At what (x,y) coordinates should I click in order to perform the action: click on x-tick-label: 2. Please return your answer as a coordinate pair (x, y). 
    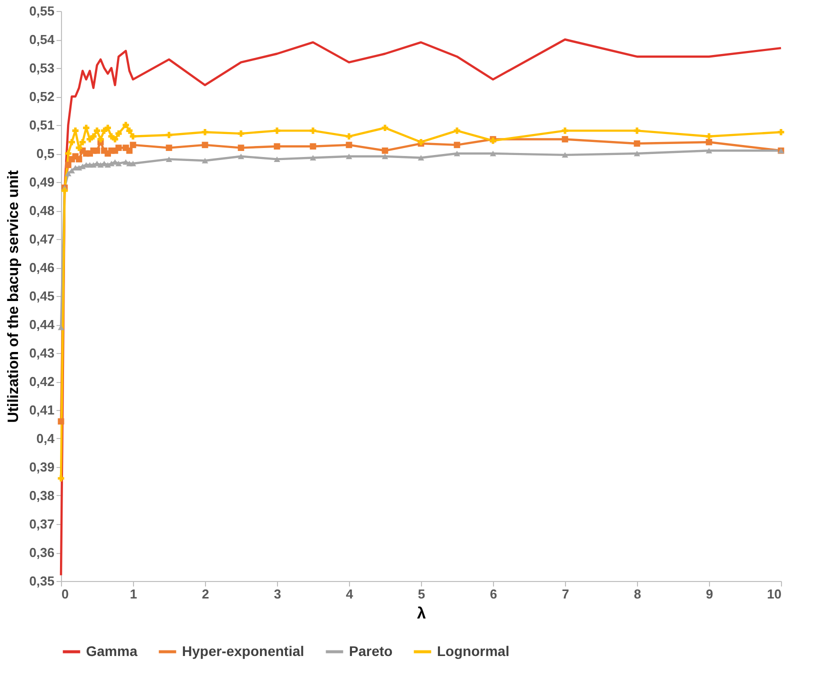
    Looking at the image, I should click on (206, 594).